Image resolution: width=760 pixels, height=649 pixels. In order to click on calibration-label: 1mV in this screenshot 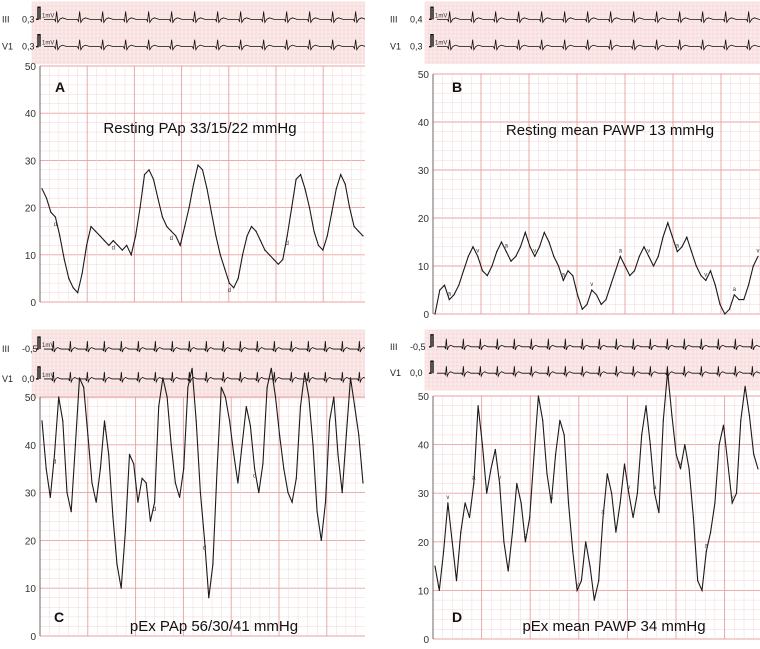, I will do `click(441, 44)`.